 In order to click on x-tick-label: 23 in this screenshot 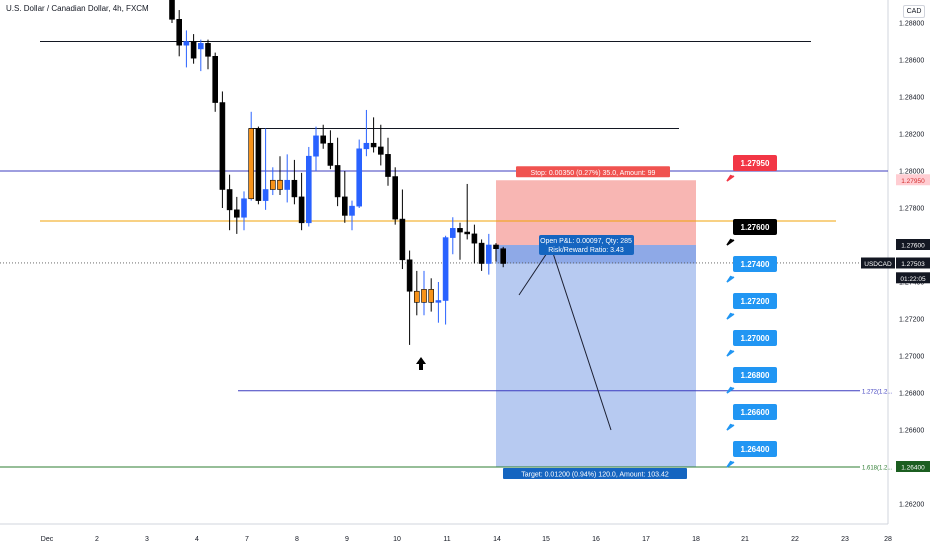, I will do `click(845, 539)`.